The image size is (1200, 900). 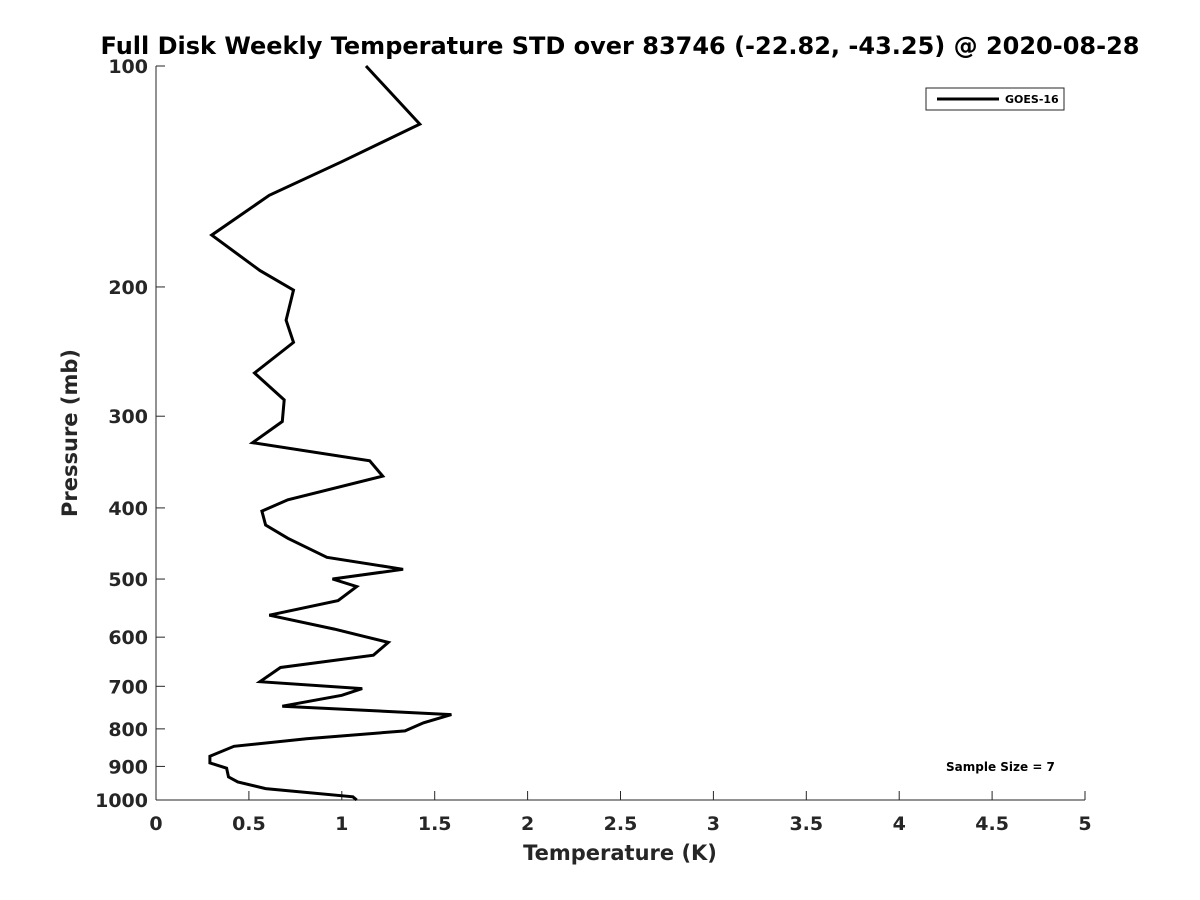 What do you see at coordinates (1000, 767) in the screenshot?
I see `sample-size-annotation: Sample Size = 7` at bounding box center [1000, 767].